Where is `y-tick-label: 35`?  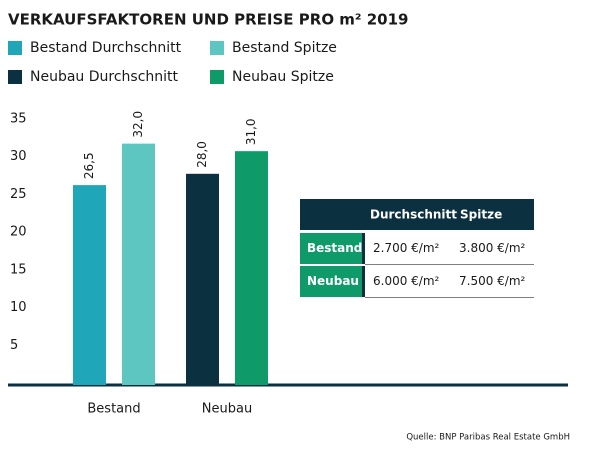 y-tick-label: 35 is located at coordinates (18, 119).